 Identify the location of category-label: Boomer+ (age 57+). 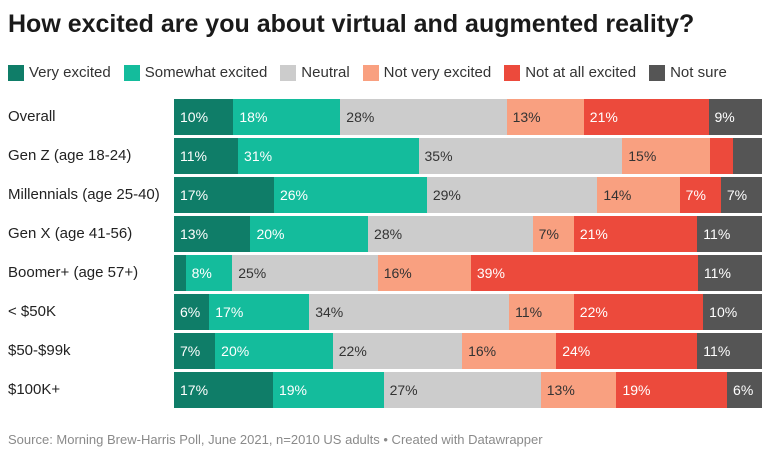
(73, 272).